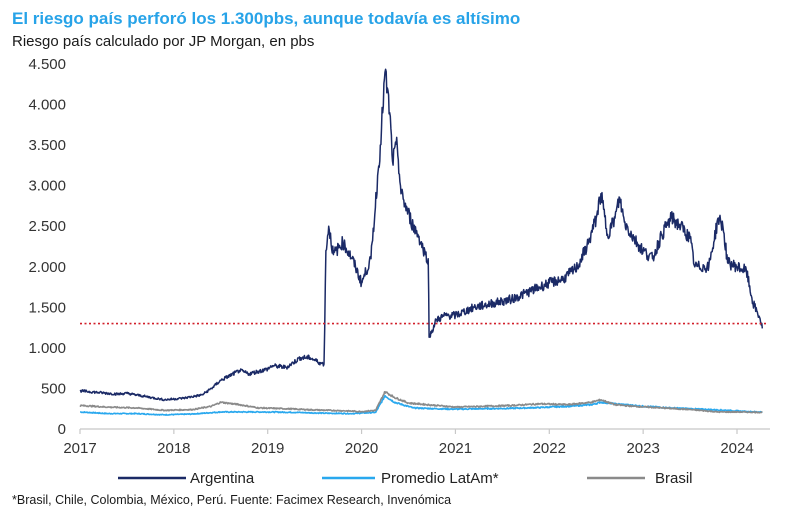  What do you see at coordinates (47, 226) in the screenshot?
I see `y-tick-label: 2.500` at bounding box center [47, 226].